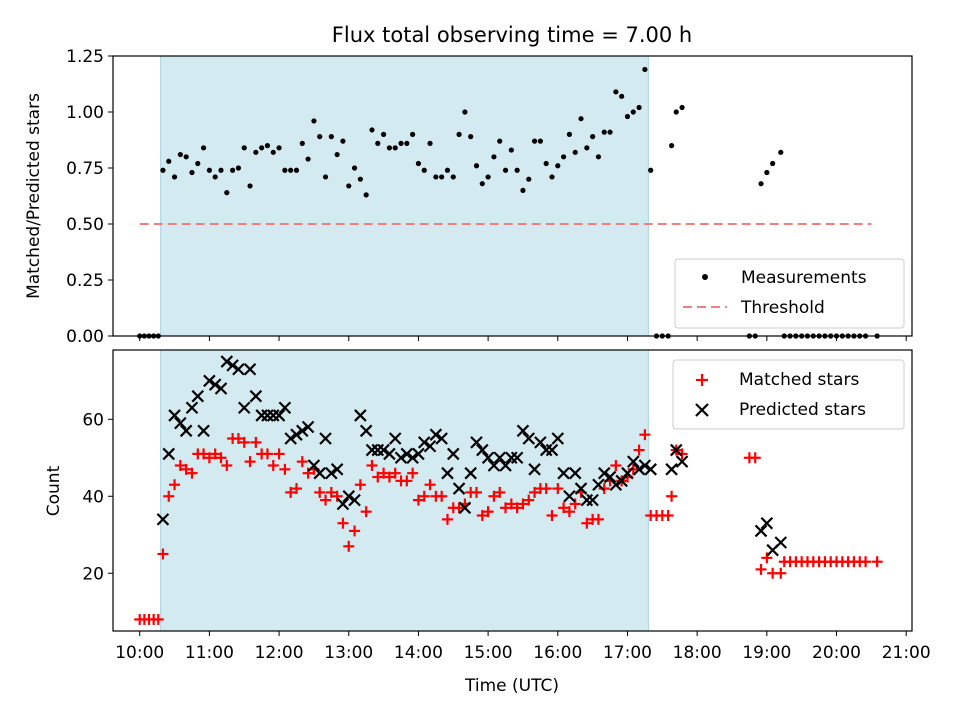 Image resolution: width=960 pixels, height=720 pixels. Describe the element at coordinates (348, 653) in the screenshot. I see `x-tick-label: 13:00` at that location.